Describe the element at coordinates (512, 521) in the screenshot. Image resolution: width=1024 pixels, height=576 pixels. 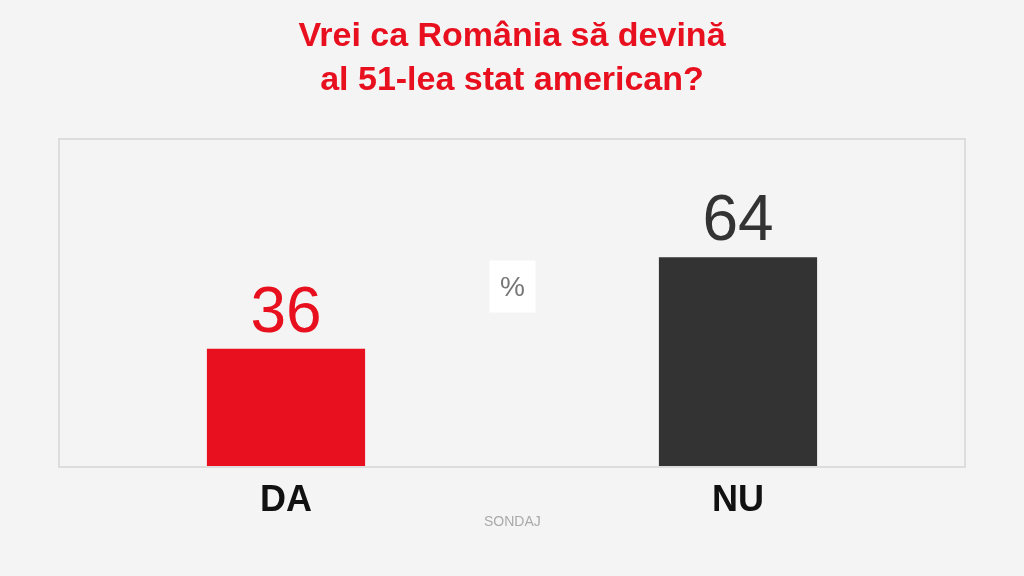
I see `text: SONDAJ` at that location.